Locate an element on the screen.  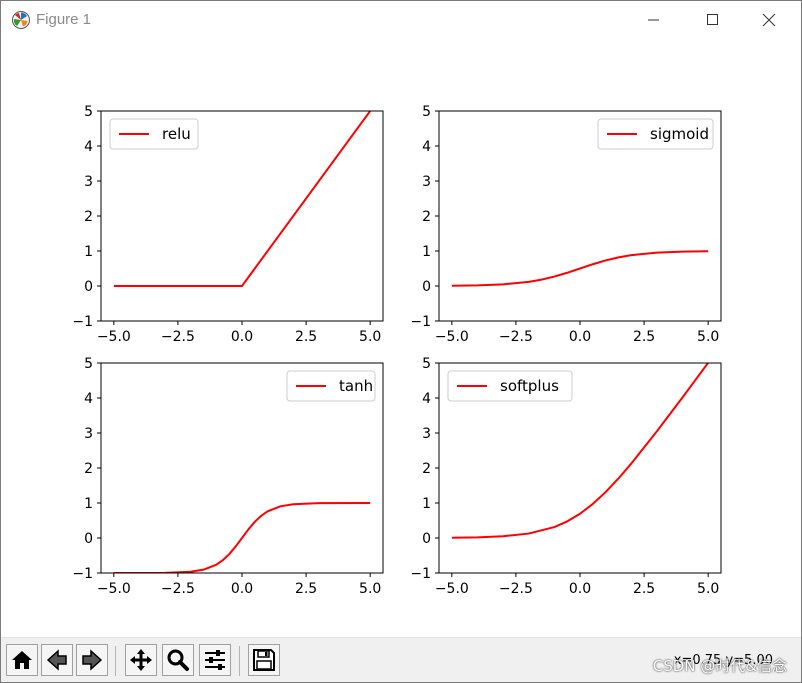
back-button is located at coordinates (57, 660).